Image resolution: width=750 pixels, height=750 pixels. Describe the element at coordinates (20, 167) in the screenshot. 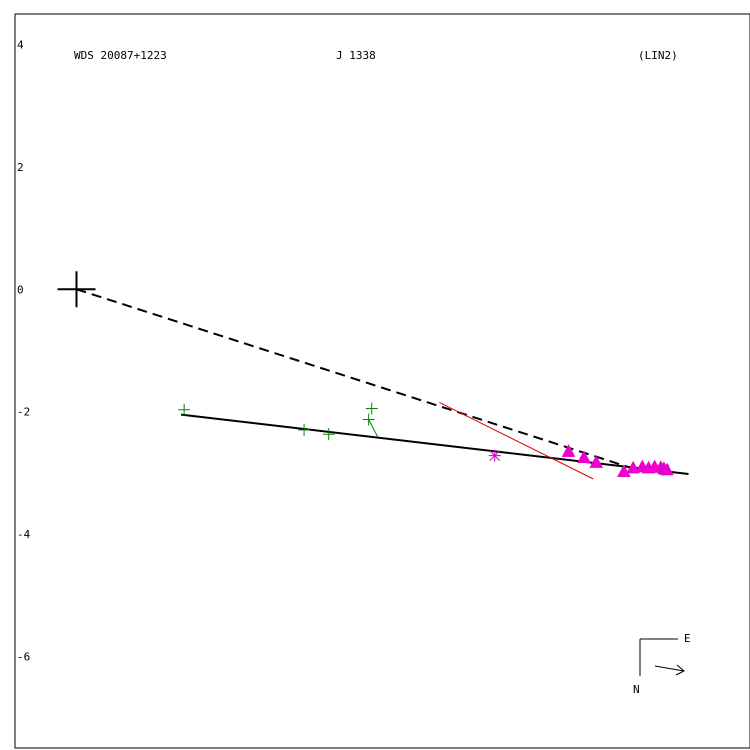

I see `y-tick-label: 2` at that location.